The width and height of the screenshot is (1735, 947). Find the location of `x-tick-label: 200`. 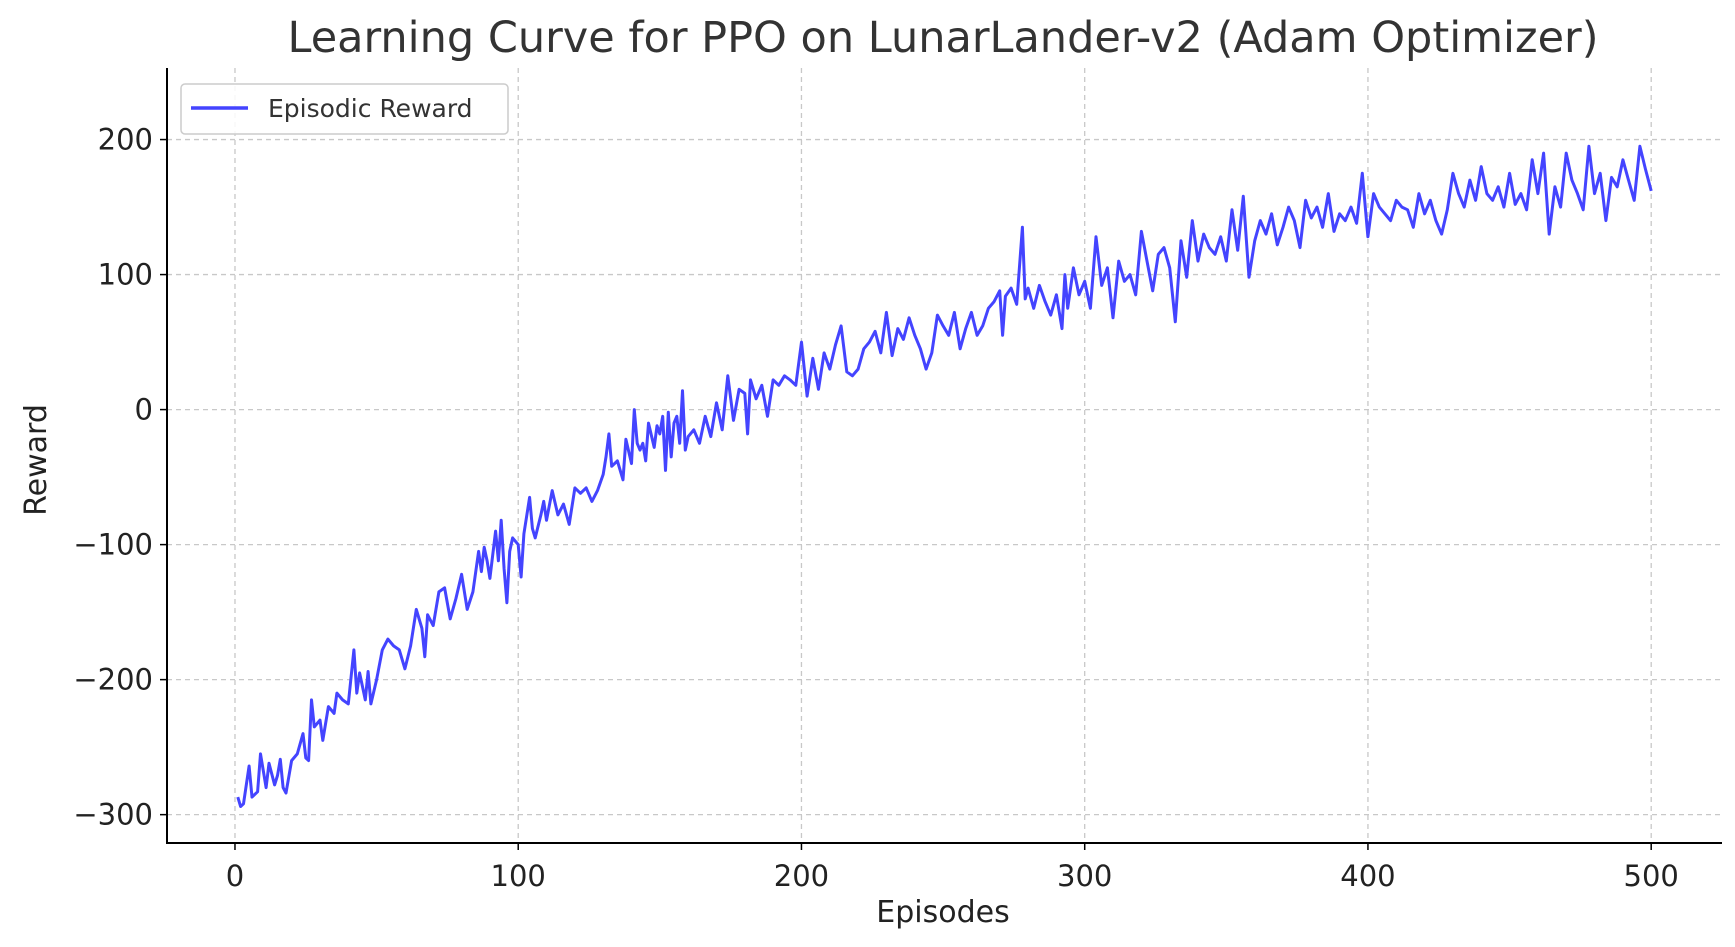

x-tick-label: 200 is located at coordinates (801, 876).